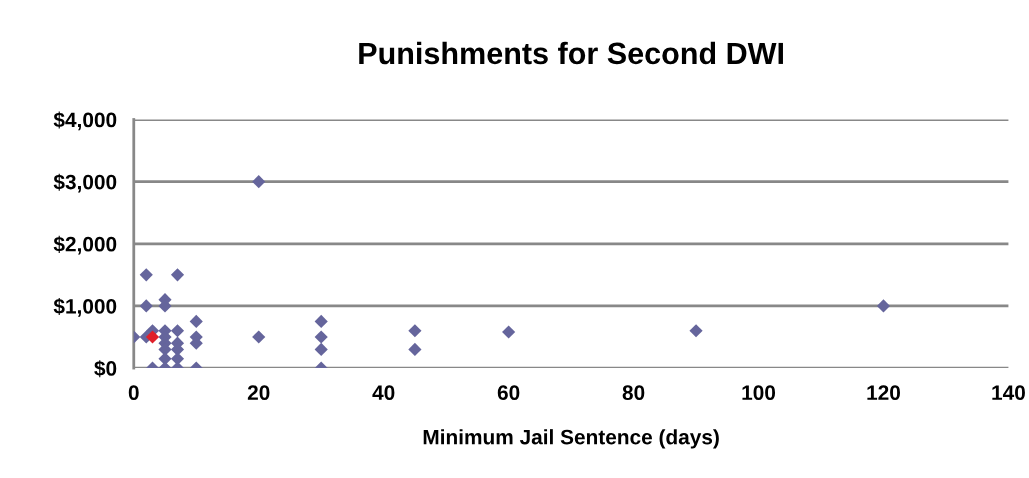  What do you see at coordinates (258, 393) in the screenshot?
I see `x-tick-label: 20` at bounding box center [258, 393].